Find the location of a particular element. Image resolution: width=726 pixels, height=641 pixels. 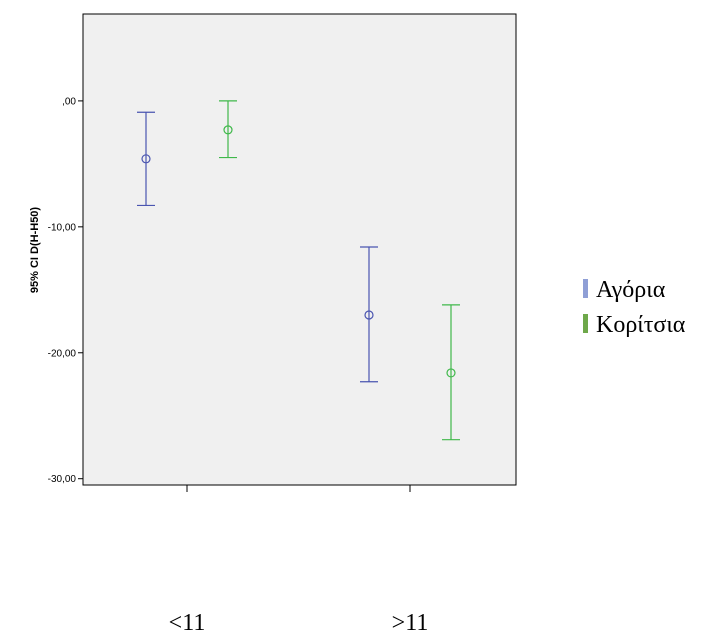

x-axis: <11 >11 is located at coordinates (299, 560).